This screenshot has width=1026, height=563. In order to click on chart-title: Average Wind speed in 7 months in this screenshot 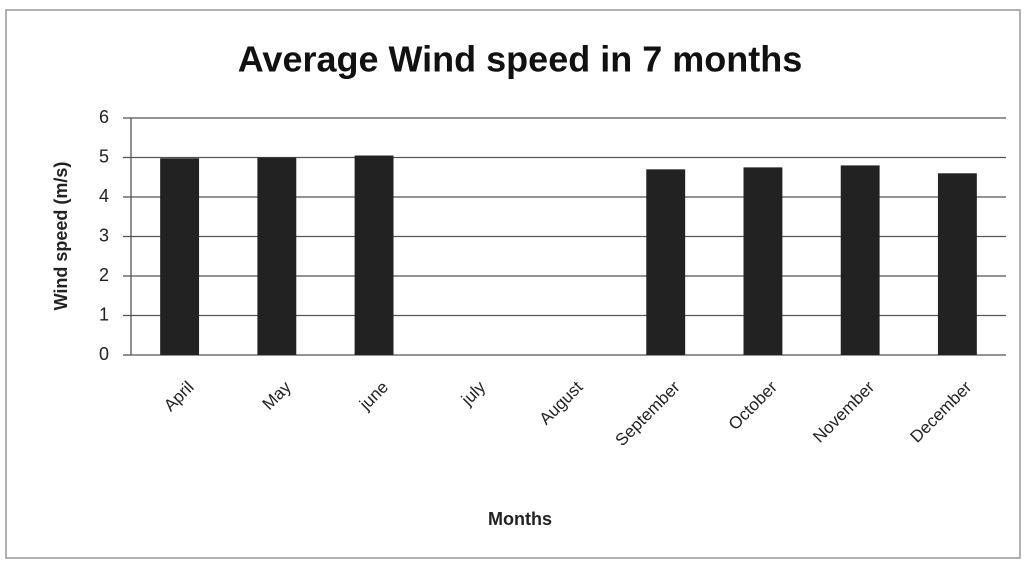, I will do `click(520, 59)`.